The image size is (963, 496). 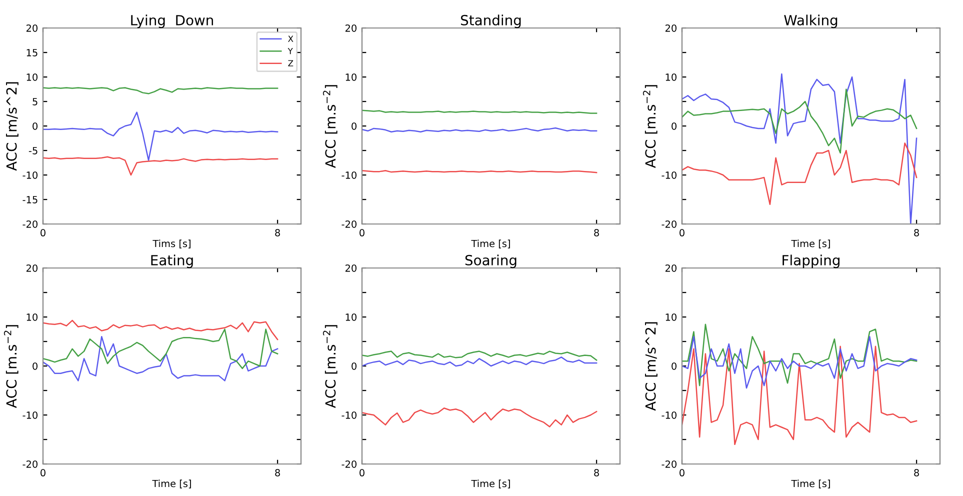 What do you see at coordinates (33, 150) in the screenshot?
I see `y-tick-label: -5` at bounding box center [33, 150].